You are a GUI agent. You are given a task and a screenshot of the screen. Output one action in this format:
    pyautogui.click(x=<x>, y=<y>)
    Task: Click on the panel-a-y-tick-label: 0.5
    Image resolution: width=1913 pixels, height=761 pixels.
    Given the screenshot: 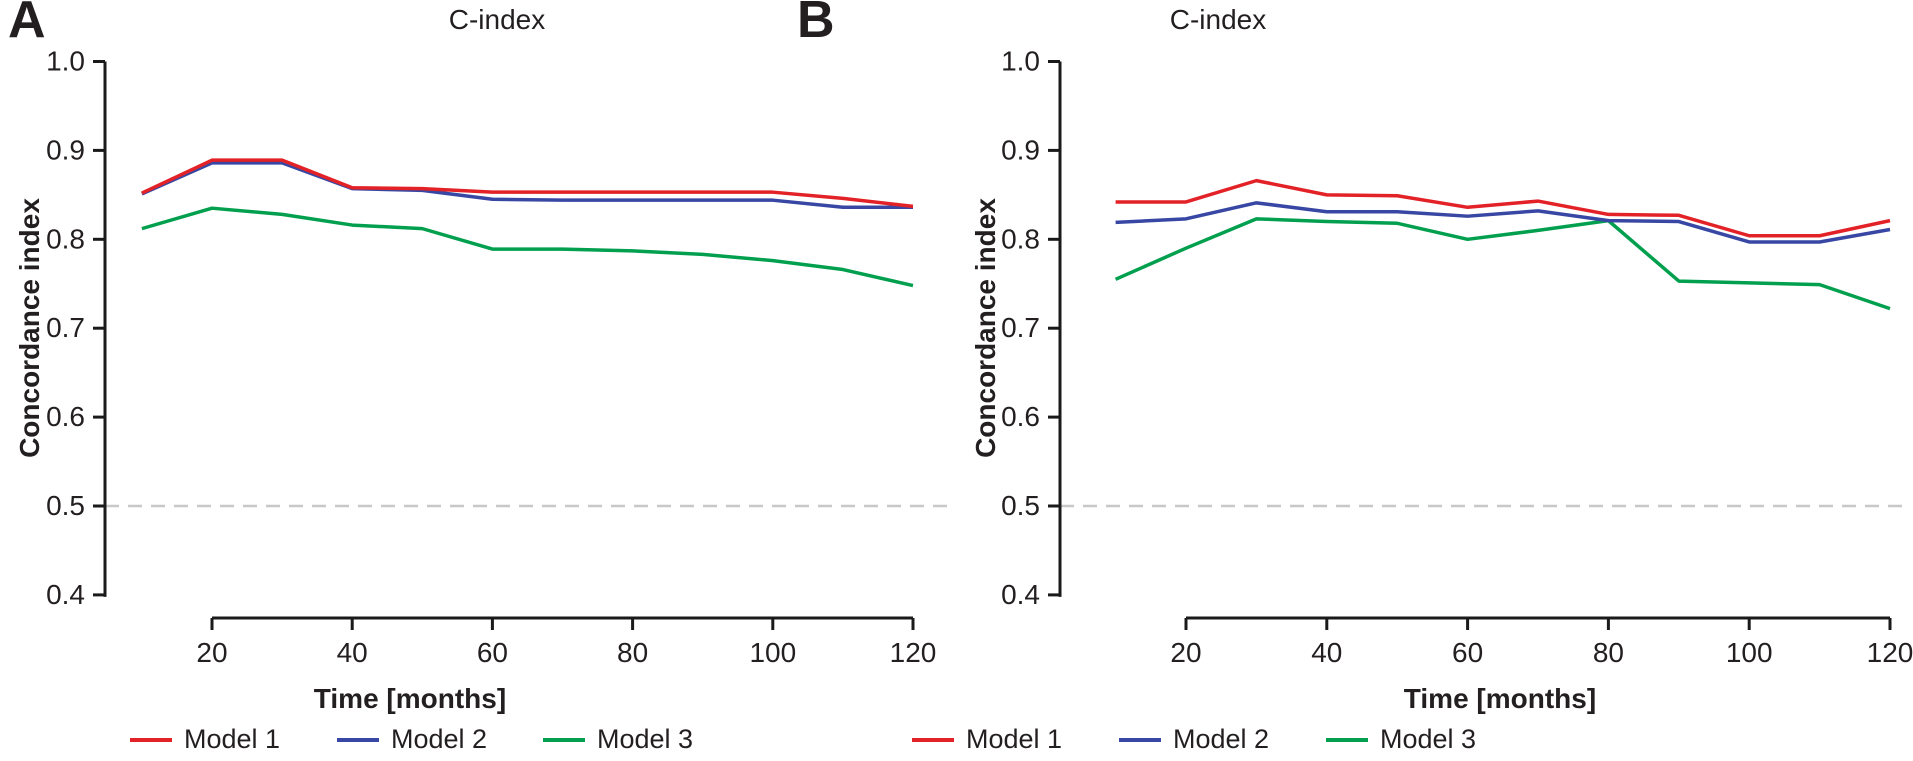 What is the action you would take?
    pyautogui.click(x=65, y=505)
    